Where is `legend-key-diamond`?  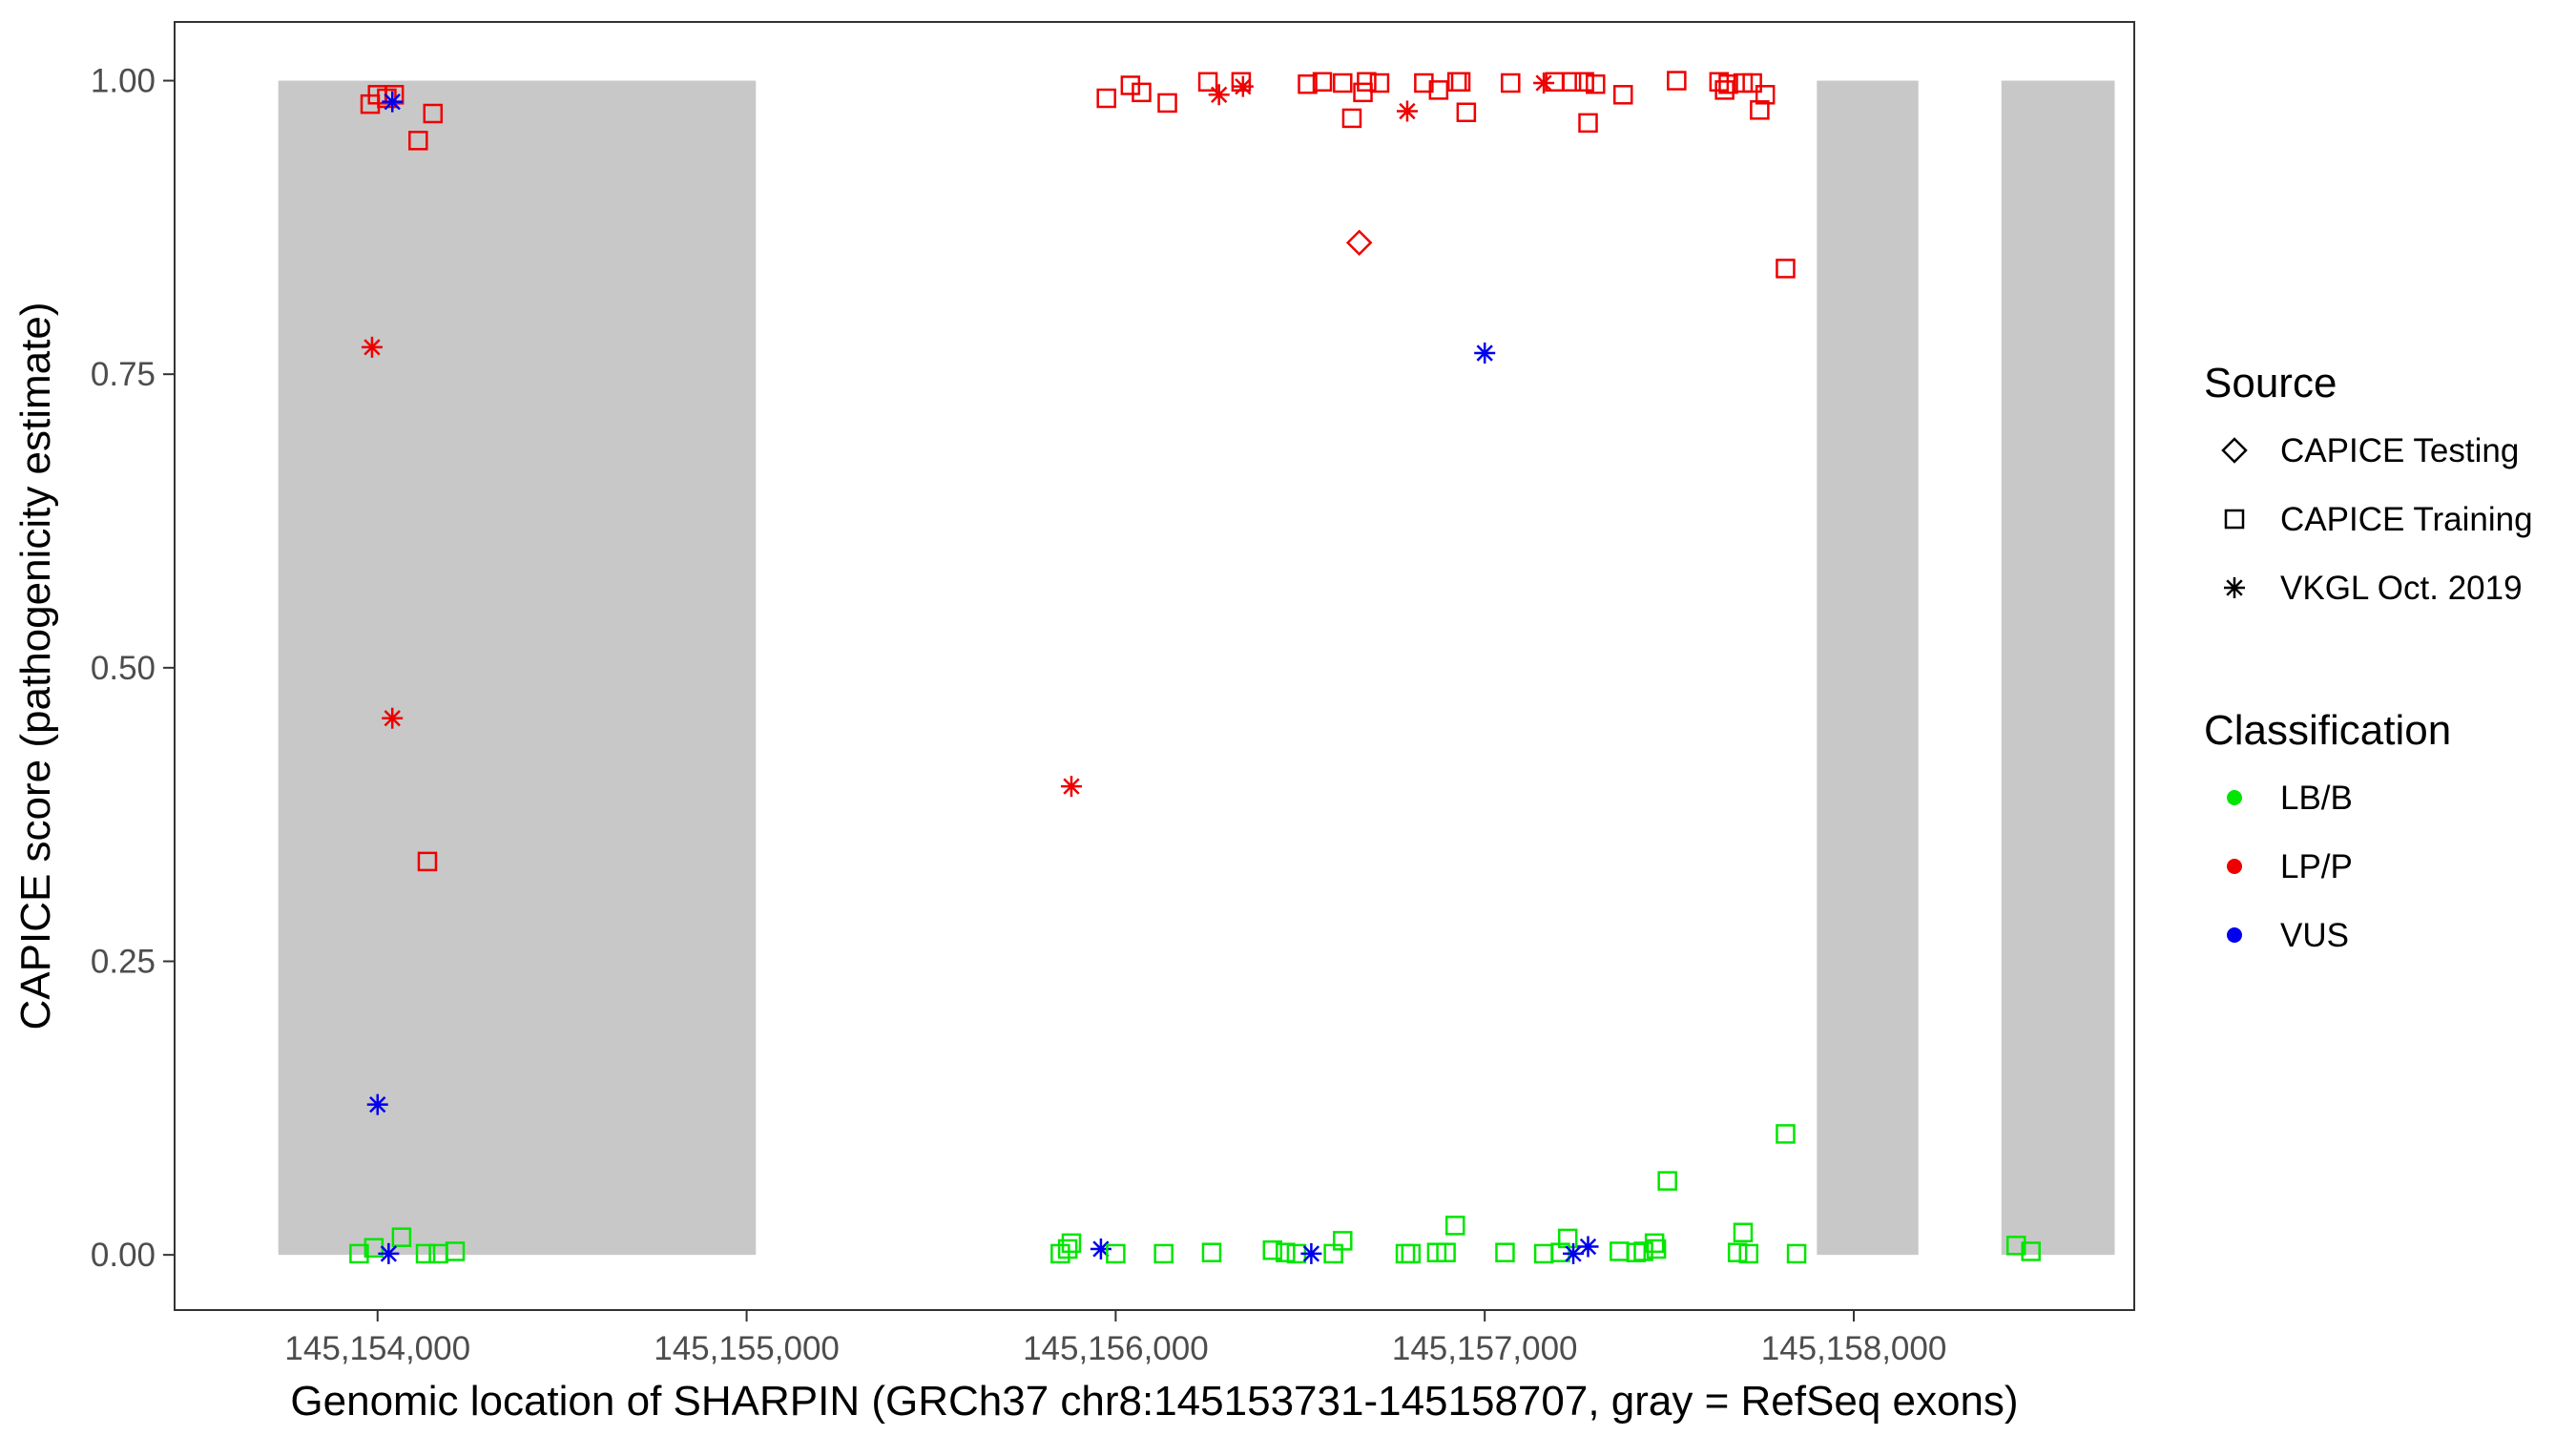
legend-key-diamond is located at coordinates (2234, 450).